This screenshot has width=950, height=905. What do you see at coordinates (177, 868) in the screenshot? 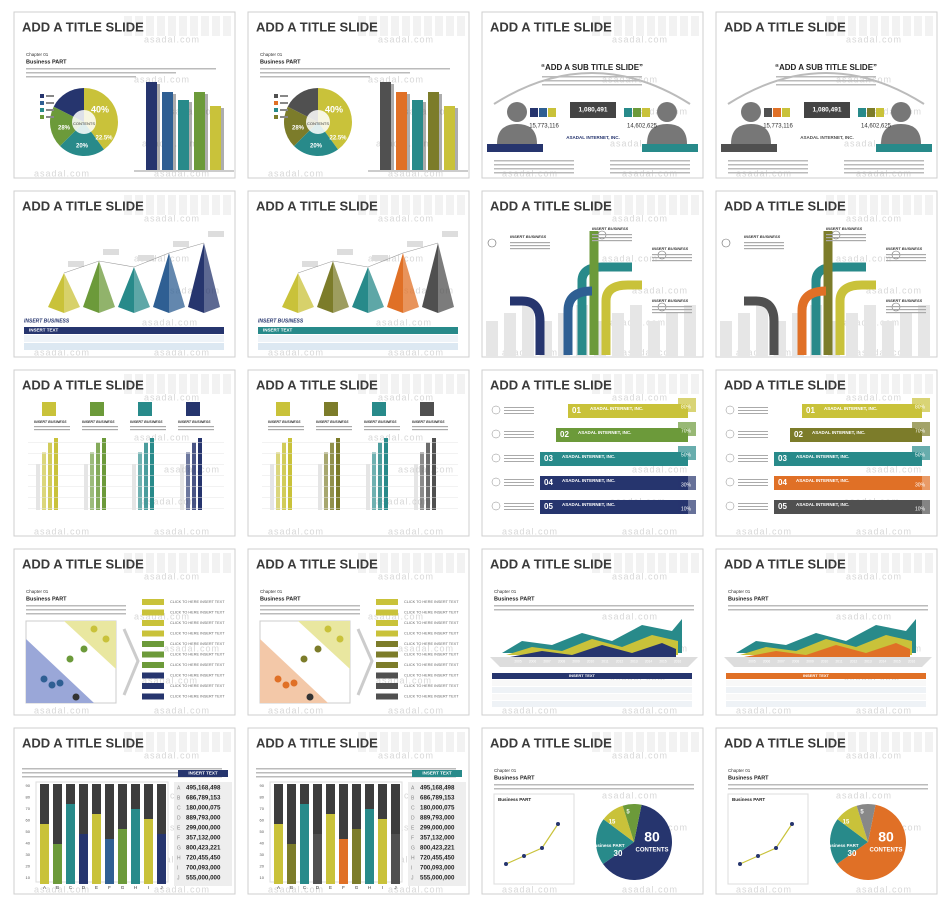
I see `label: I` at bounding box center [177, 868].